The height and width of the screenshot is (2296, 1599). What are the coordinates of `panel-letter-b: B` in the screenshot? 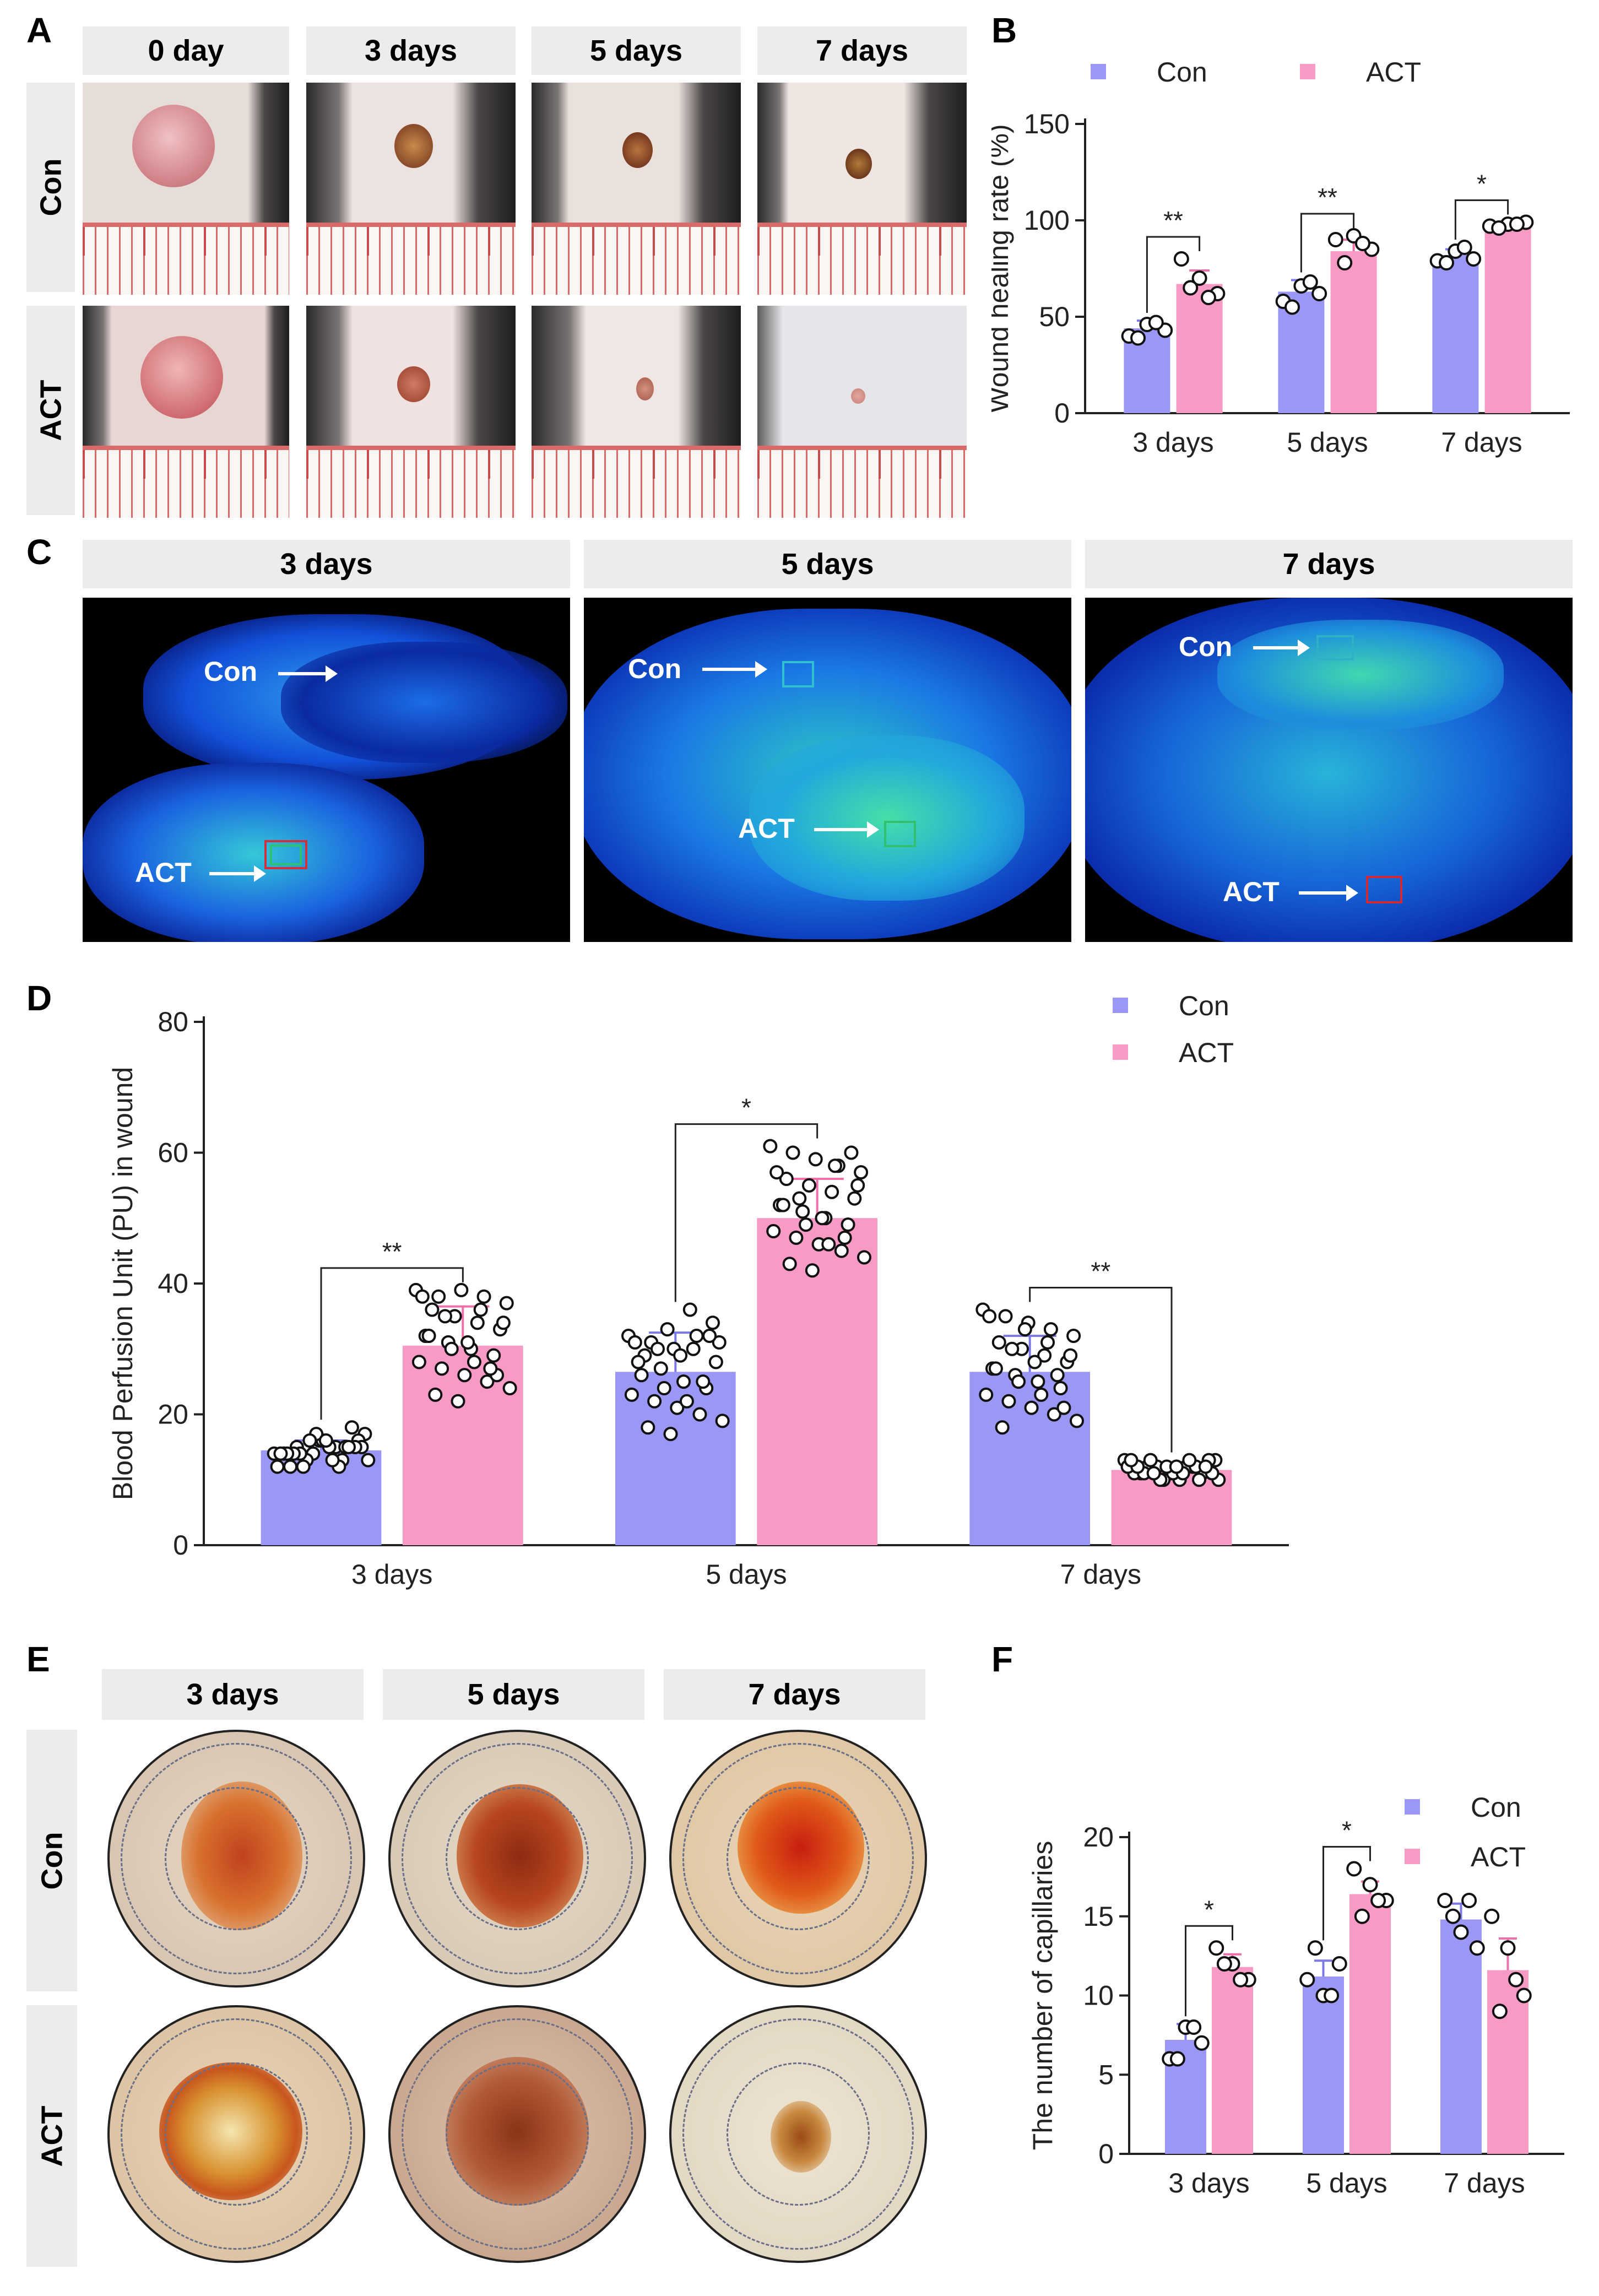 It's located at (1004, 30).